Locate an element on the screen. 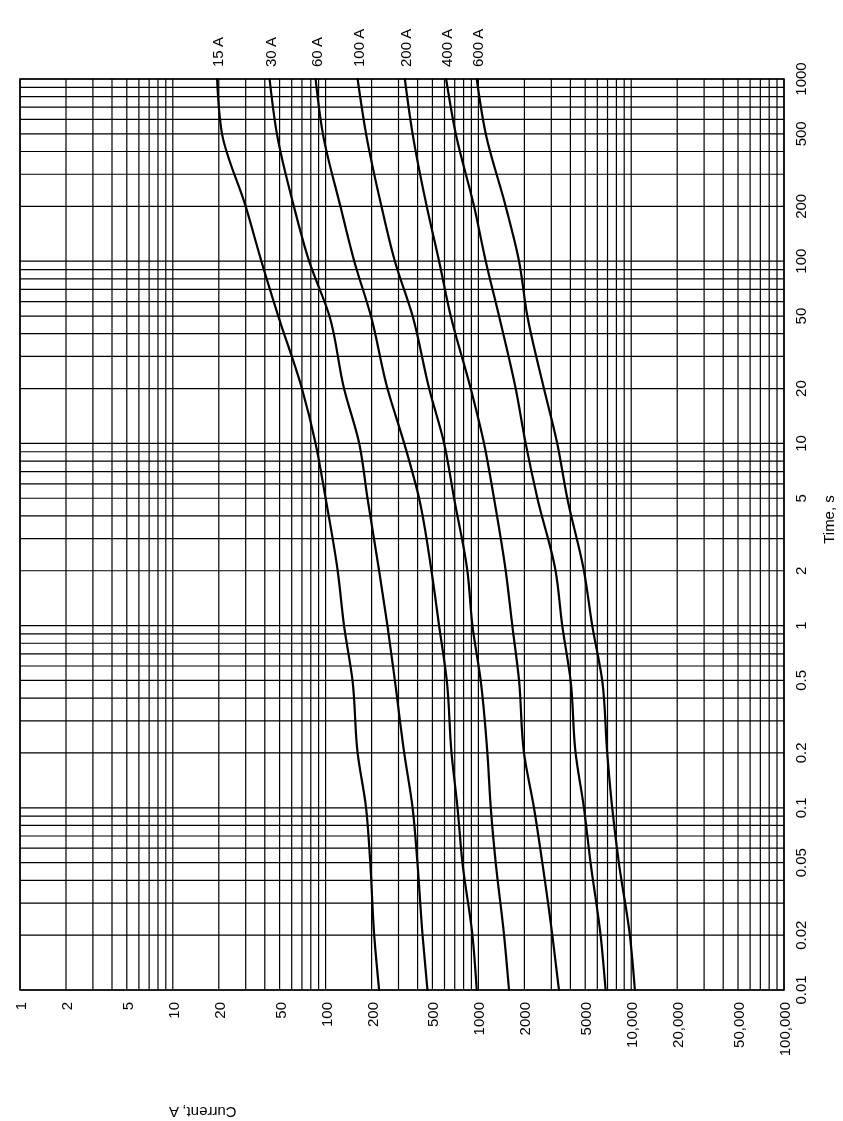  y-tick-label: 500 is located at coordinates (800, 134).